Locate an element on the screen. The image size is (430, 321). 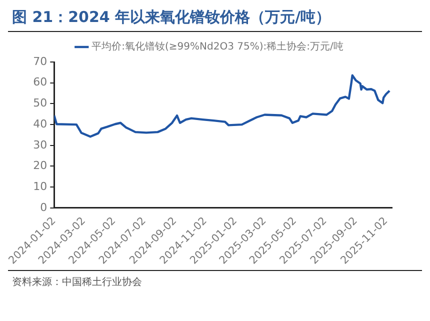
y-tick-label: 50 is located at coordinates (40, 103).